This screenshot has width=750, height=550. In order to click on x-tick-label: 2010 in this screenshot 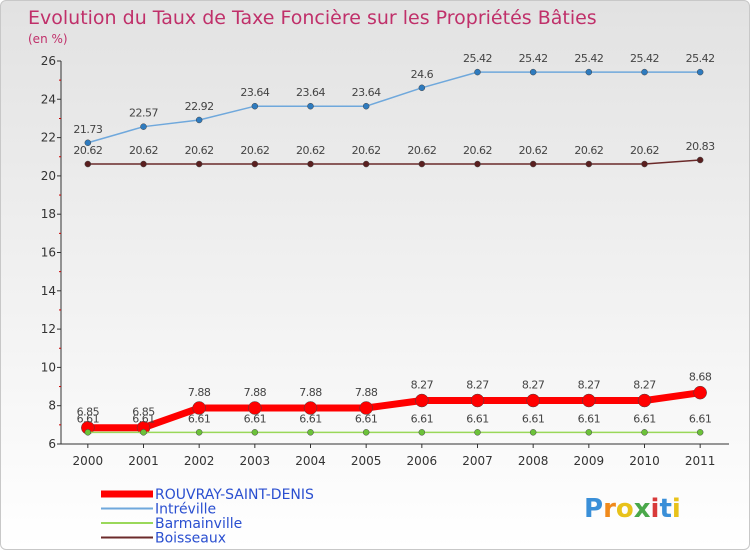, I will do `click(644, 461)`.